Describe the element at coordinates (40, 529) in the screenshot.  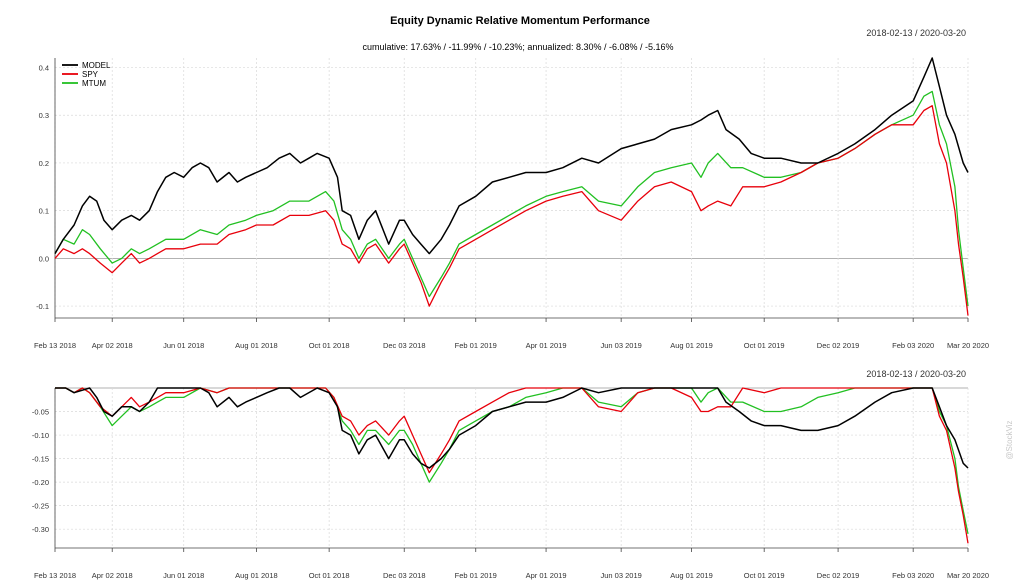
I see `y-tick-label: -0.30` at that location.